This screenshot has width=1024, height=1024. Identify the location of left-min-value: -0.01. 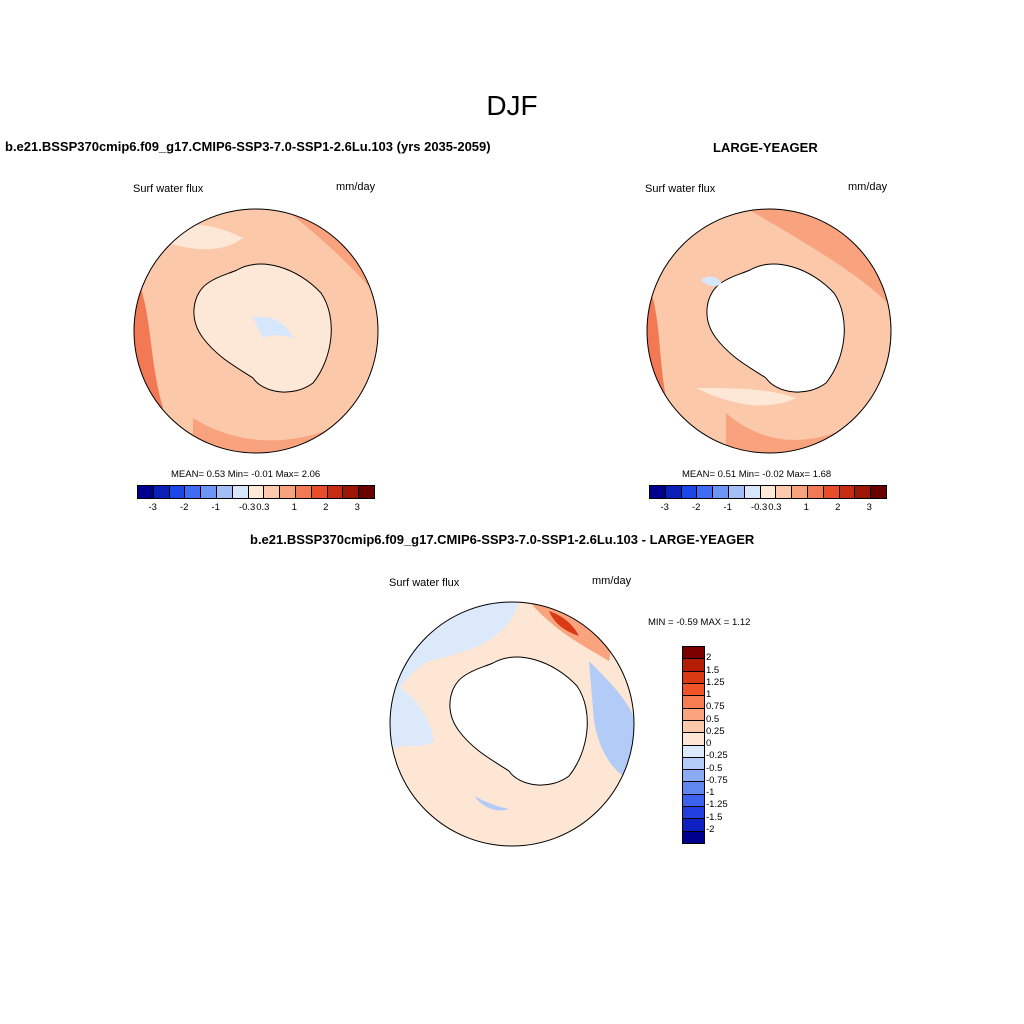
(262, 474).